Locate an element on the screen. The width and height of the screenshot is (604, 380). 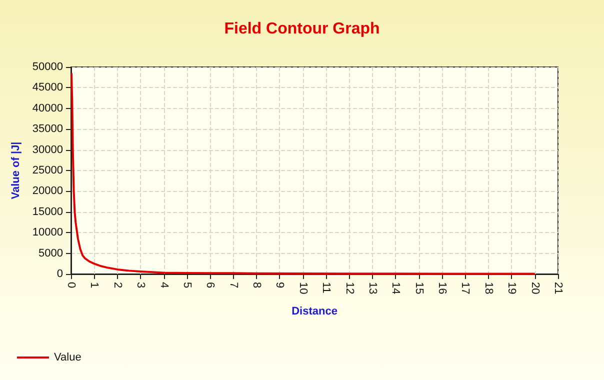
x-tick-label: 1 is located at coordinates (94, 285).